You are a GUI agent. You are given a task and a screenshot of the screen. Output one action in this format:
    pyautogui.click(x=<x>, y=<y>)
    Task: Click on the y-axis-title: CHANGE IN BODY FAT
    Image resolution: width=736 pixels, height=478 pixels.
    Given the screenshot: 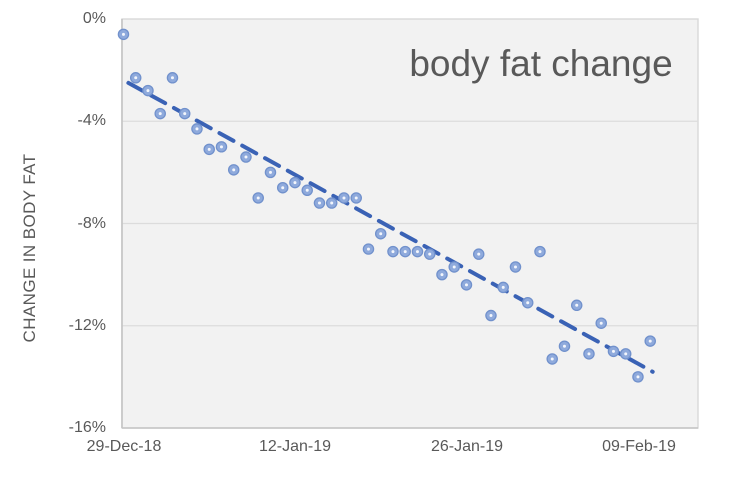 What is the action you would take?
    pyautogui.click(x=29, y=248)
    